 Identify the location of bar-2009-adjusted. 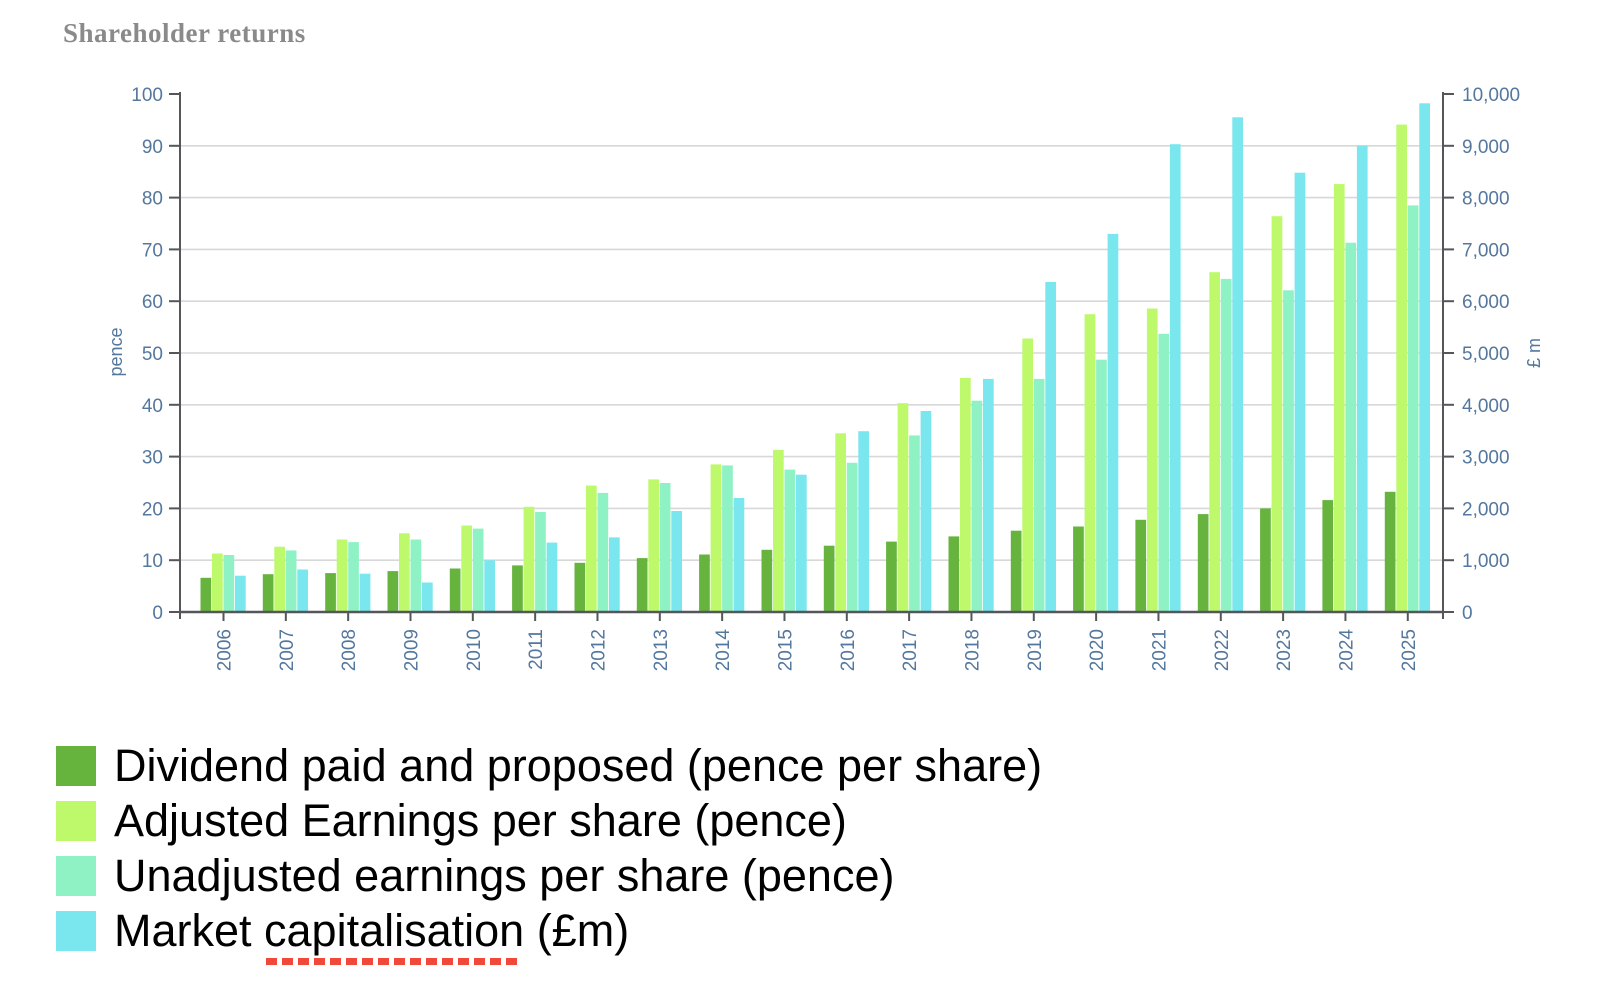
(404, 572).